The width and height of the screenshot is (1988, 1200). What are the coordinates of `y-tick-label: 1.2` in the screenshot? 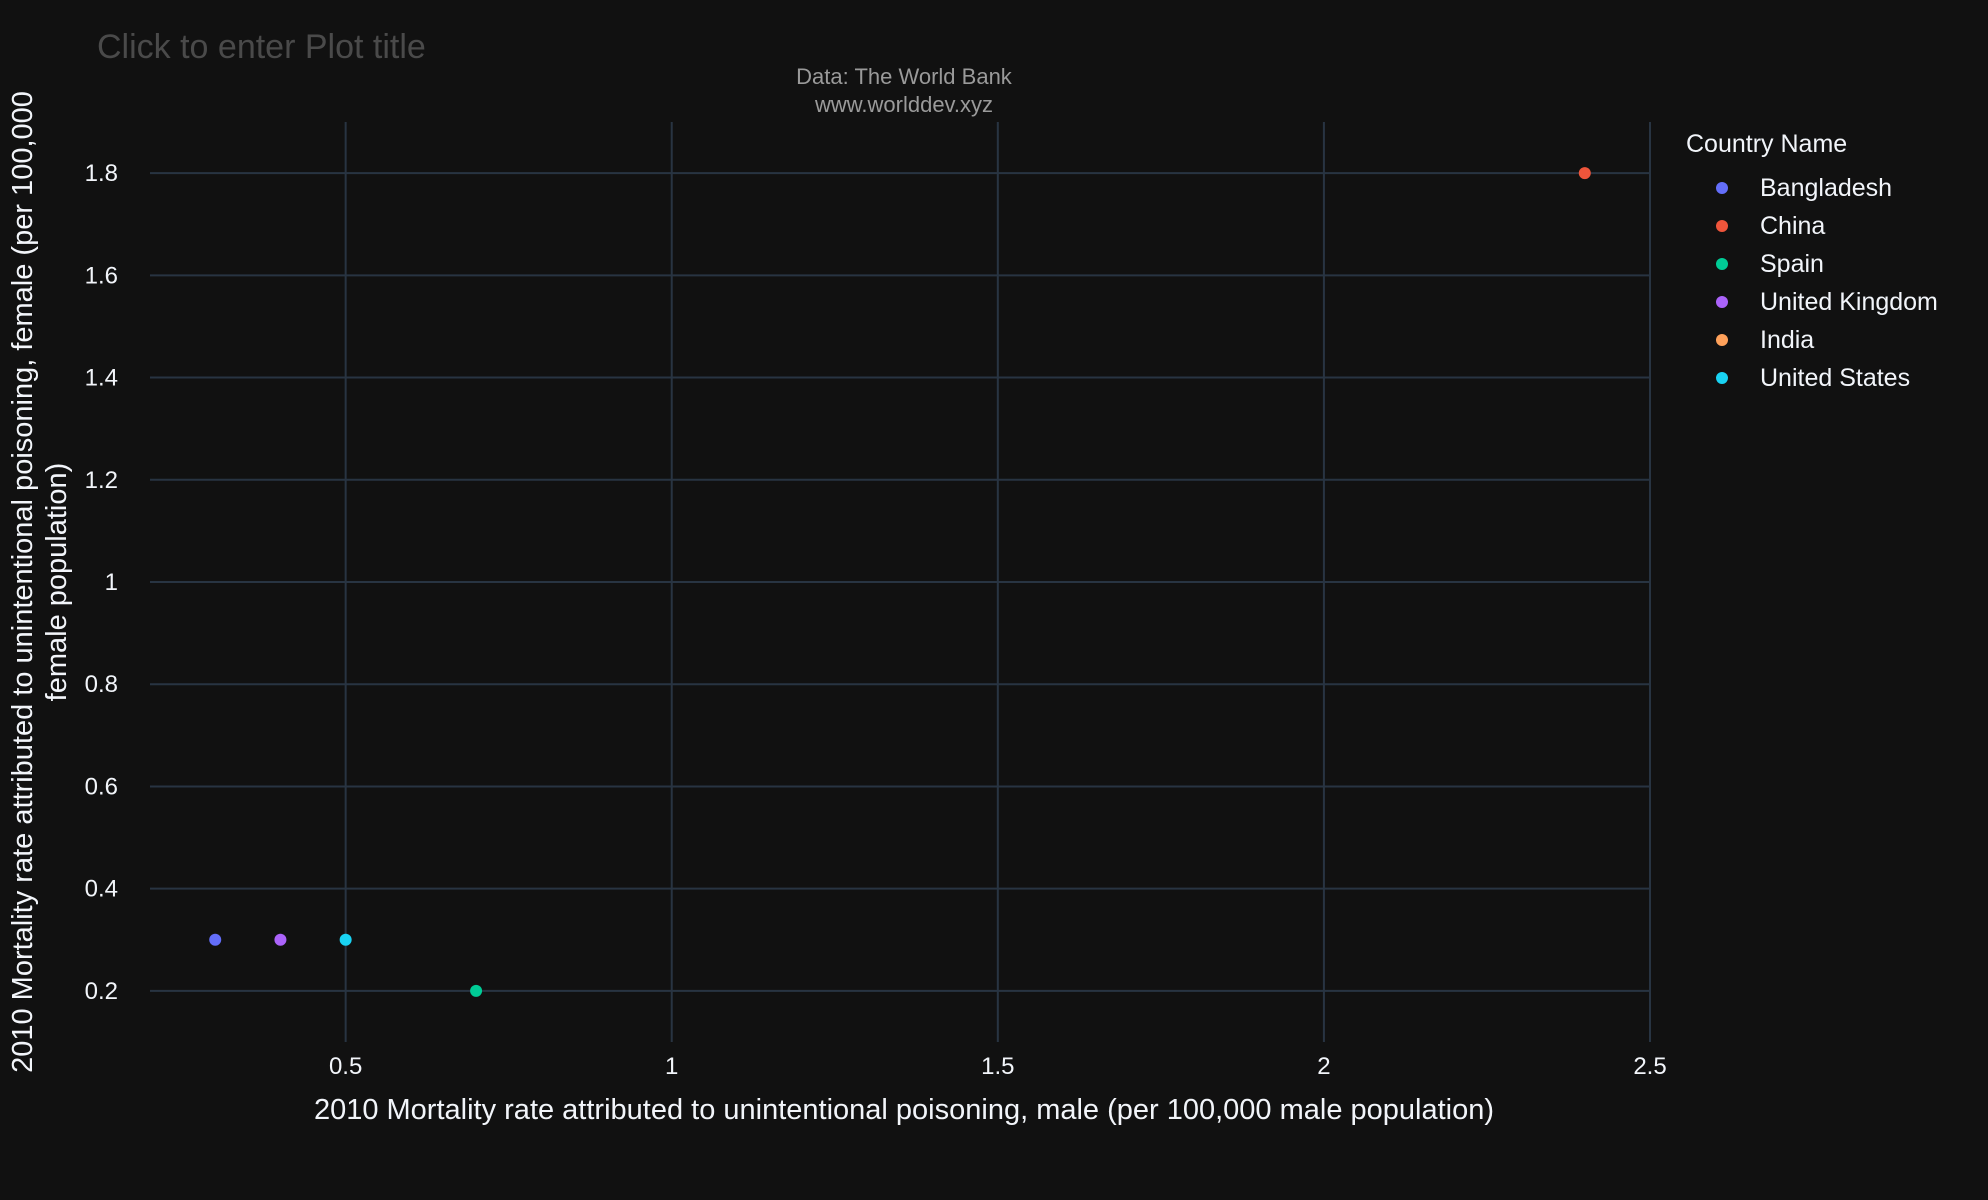 It's located at (101, 480).